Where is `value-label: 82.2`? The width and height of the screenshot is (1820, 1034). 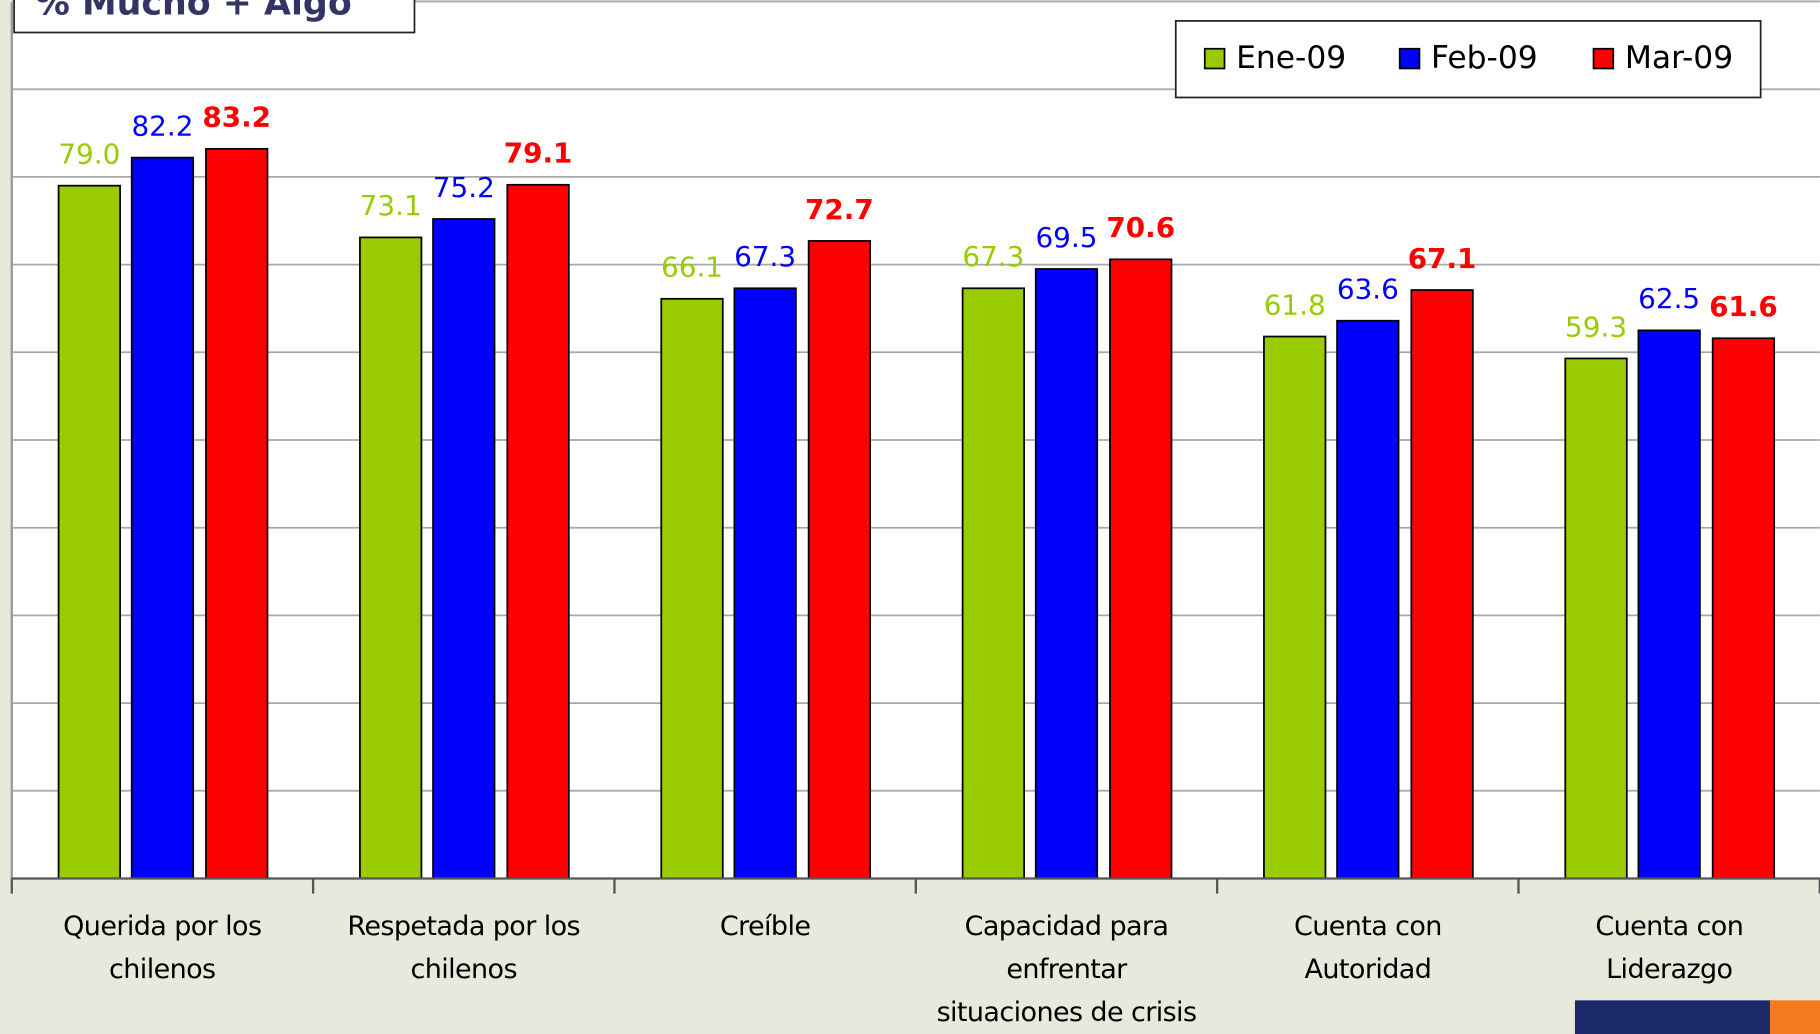 value-label: 82.2 is located at coordinates (162, 125).